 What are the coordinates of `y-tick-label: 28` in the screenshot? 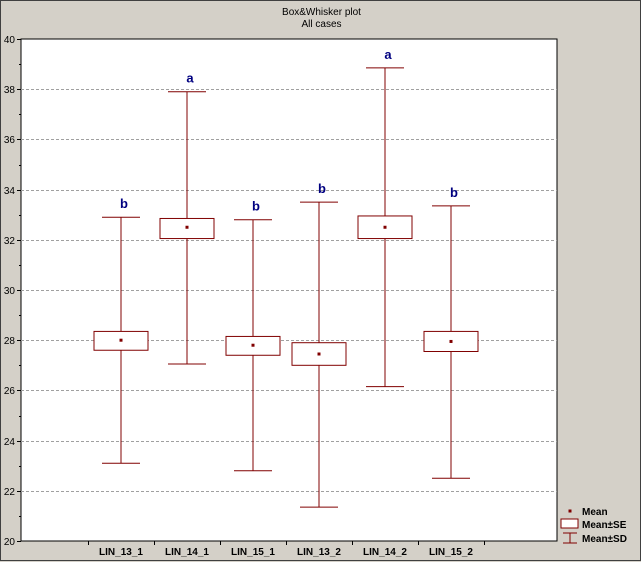 It's located at (10, 341).